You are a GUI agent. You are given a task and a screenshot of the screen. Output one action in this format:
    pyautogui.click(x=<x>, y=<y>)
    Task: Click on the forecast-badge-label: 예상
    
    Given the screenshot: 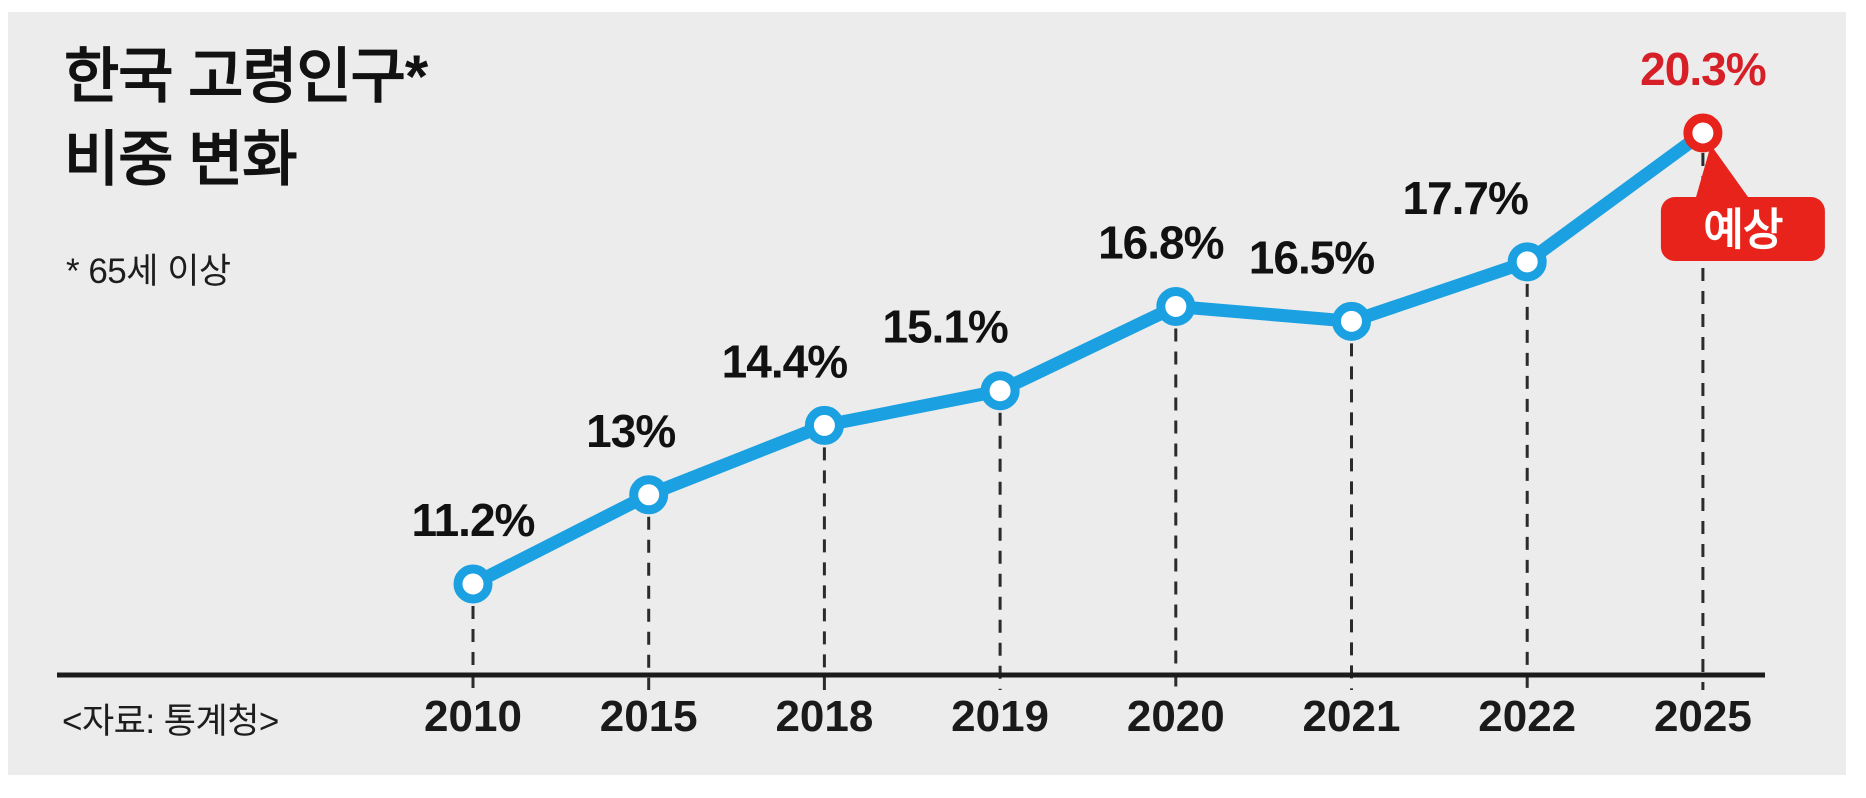 What is the action you would take?
    pyautogui.click(x=1742, y=230)
    